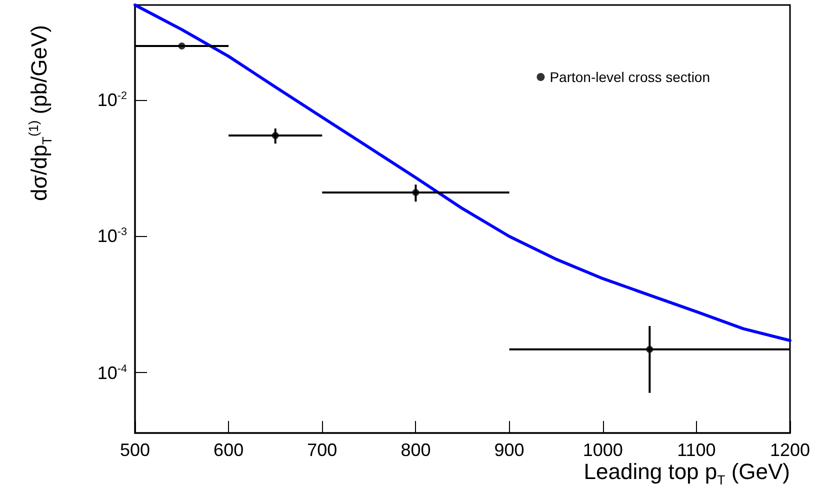  I want to click on x-tick-label: 500, so click(135, 450).